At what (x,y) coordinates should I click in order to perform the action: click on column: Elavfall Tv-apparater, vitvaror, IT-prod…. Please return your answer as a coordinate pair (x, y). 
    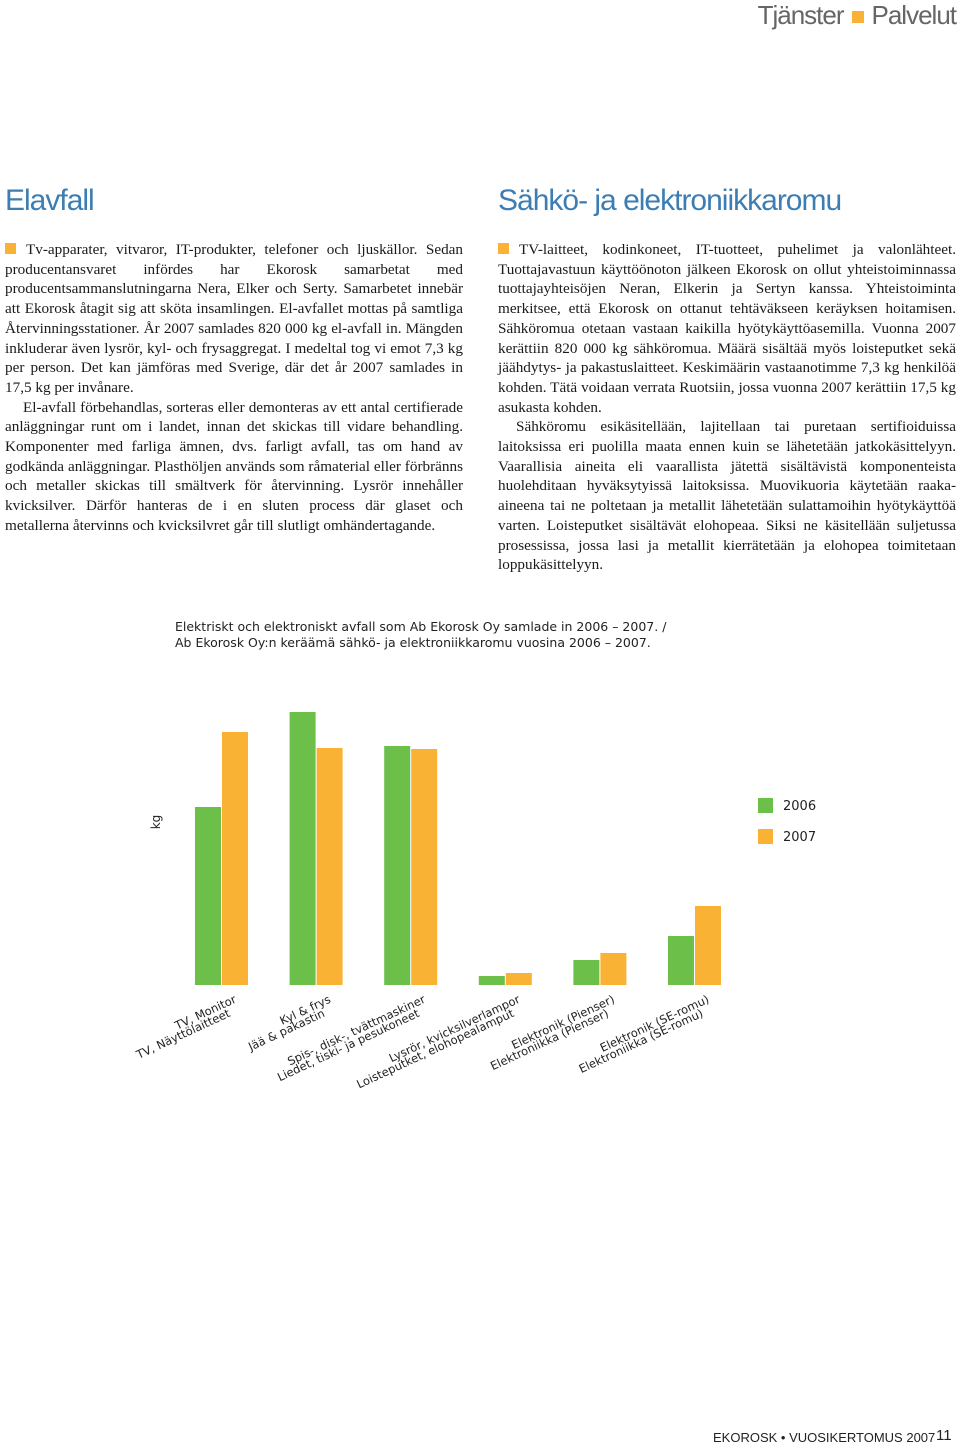
    Looking at the image, I should click on (234, 360).